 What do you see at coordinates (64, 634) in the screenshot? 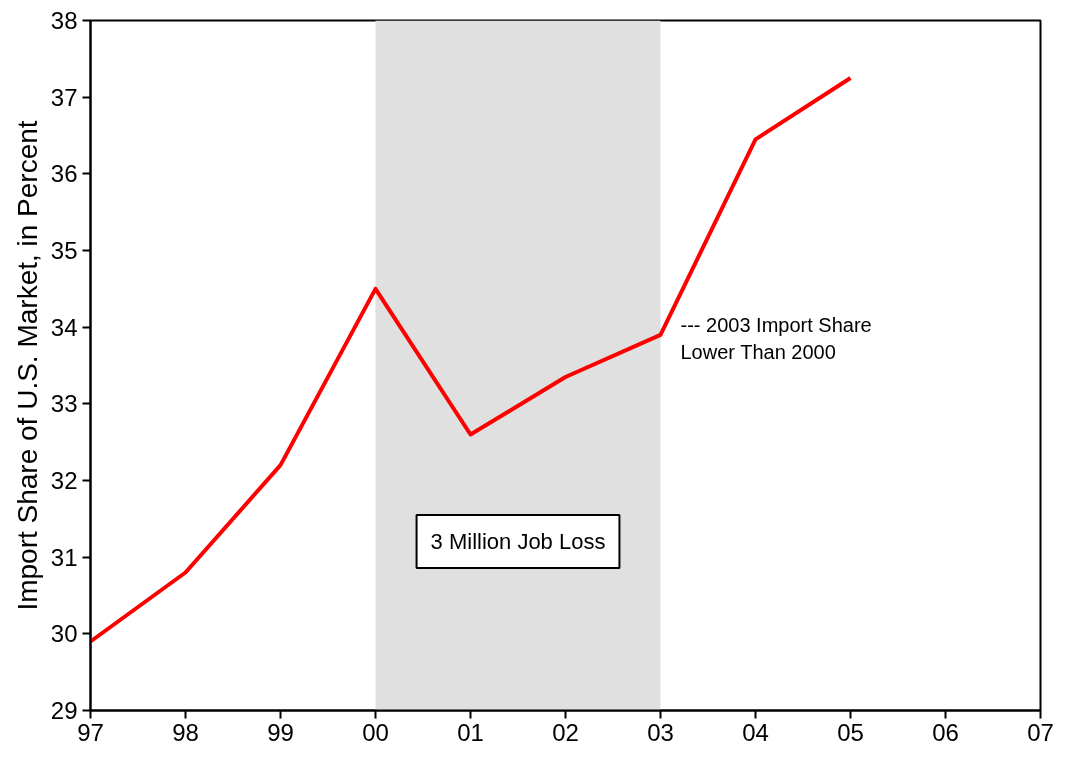
I see `y-tick-label: 30` at bounding box center [64, 634].